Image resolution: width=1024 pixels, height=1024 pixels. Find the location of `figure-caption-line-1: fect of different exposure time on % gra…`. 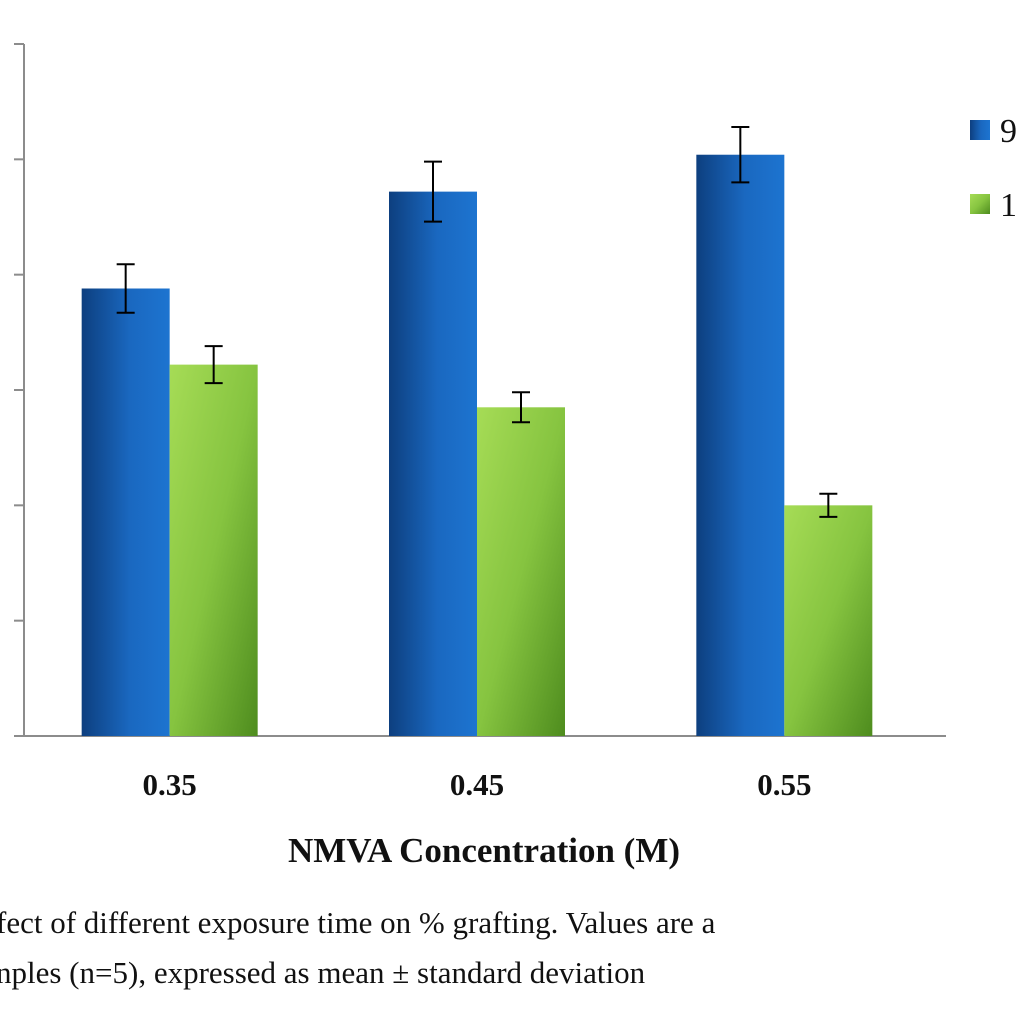

figure-caption-line-1: fect of different exposure time on % gra… is located at coordinates (358, 922).